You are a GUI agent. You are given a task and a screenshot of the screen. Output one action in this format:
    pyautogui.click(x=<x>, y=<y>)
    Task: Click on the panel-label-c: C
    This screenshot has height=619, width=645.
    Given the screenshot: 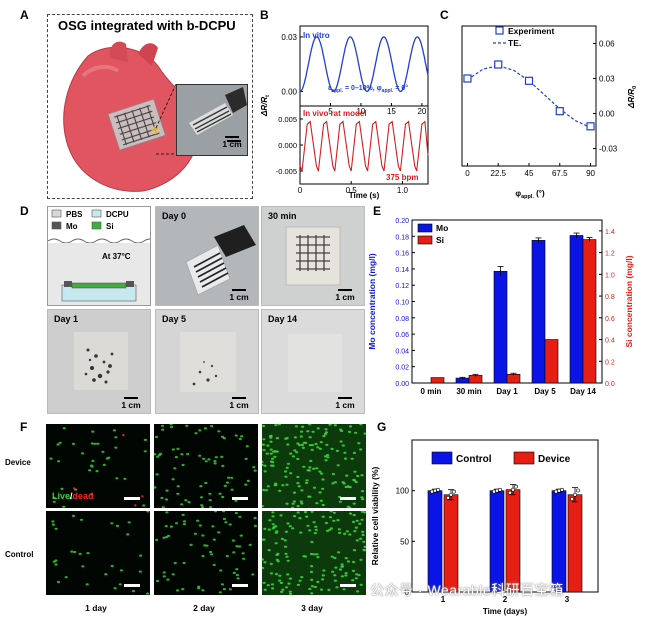 What is the action you would take?
    pyautogui.click(x=444, y=15)
    